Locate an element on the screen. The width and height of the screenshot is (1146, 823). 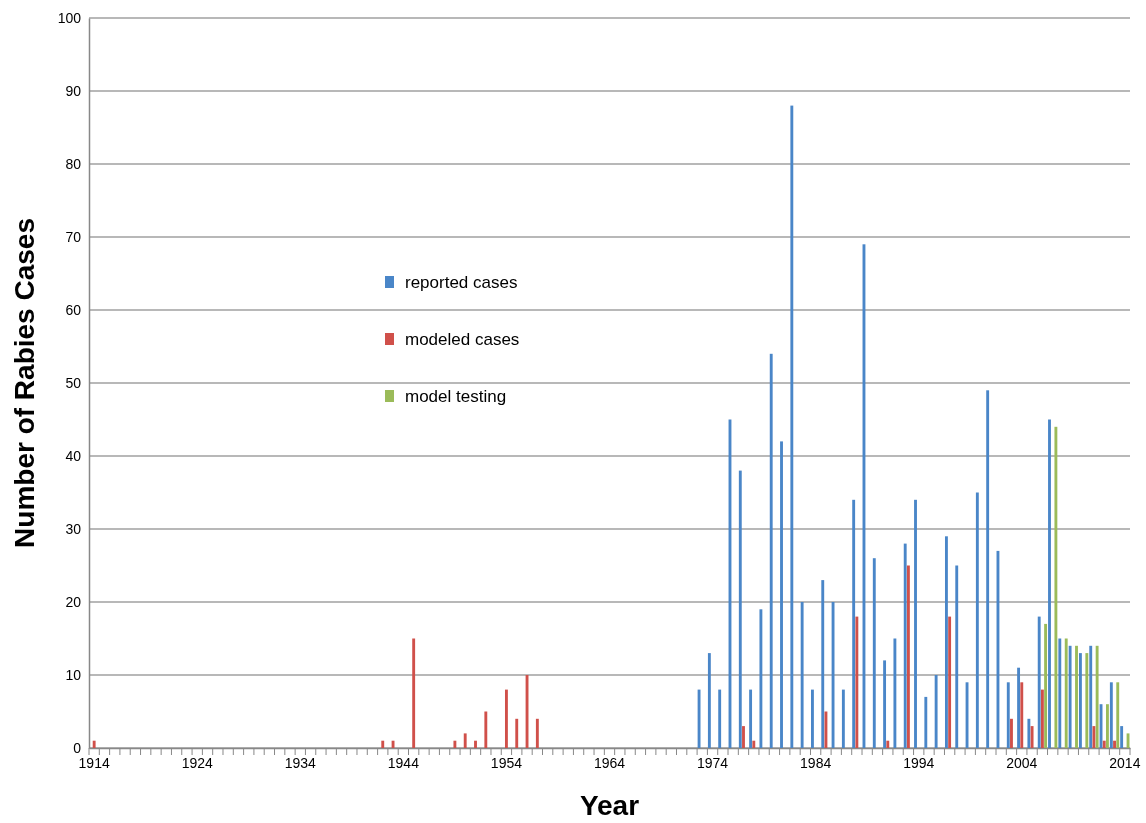
legend-label: modeled cases is located at coordinates (462, 339).